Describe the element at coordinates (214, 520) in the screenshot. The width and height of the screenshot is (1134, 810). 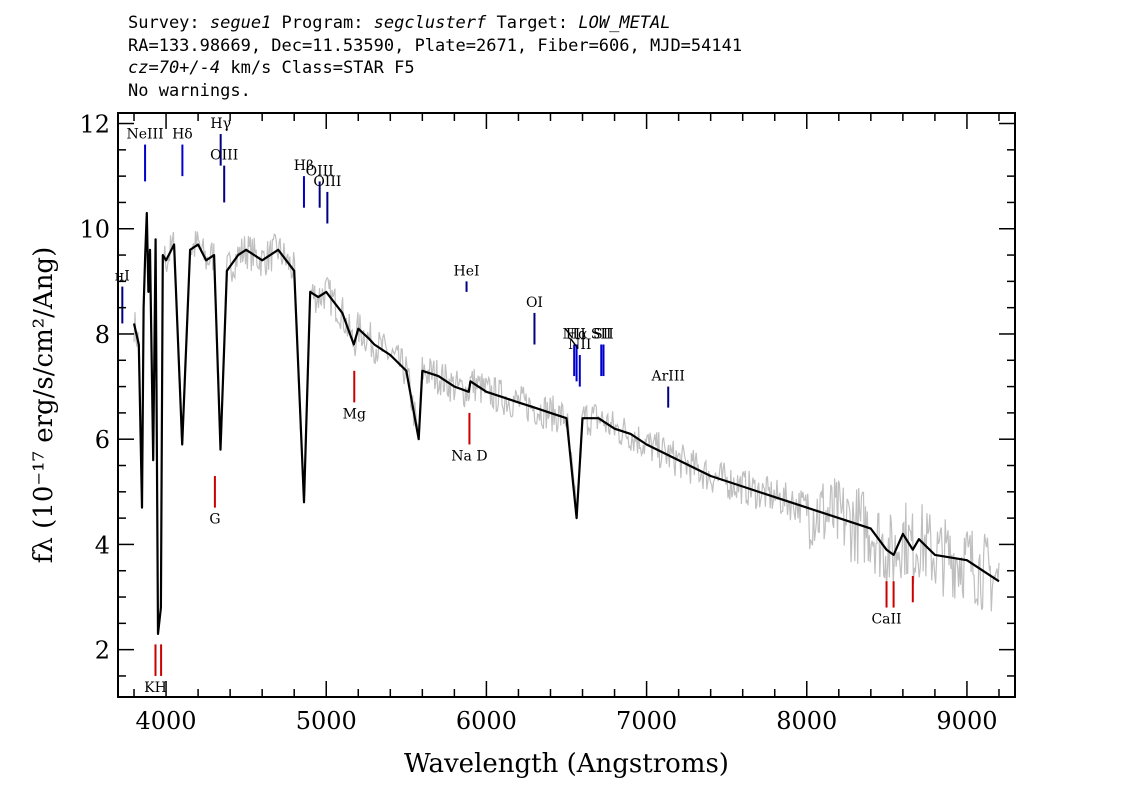
I see `line-marker-label: G` at that location.